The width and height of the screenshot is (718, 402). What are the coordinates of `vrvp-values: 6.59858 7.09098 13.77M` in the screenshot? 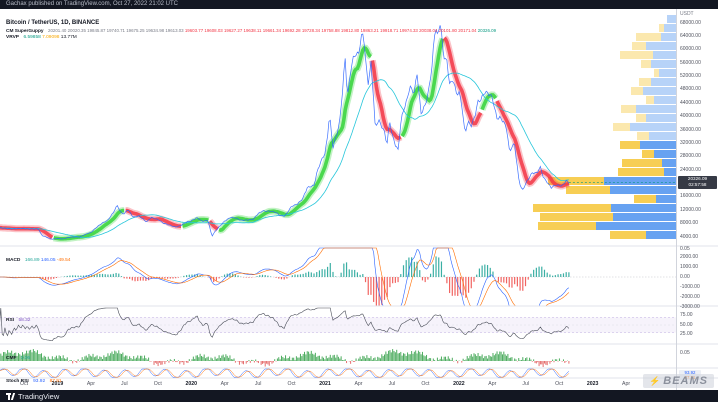 It's located at (49, 37).